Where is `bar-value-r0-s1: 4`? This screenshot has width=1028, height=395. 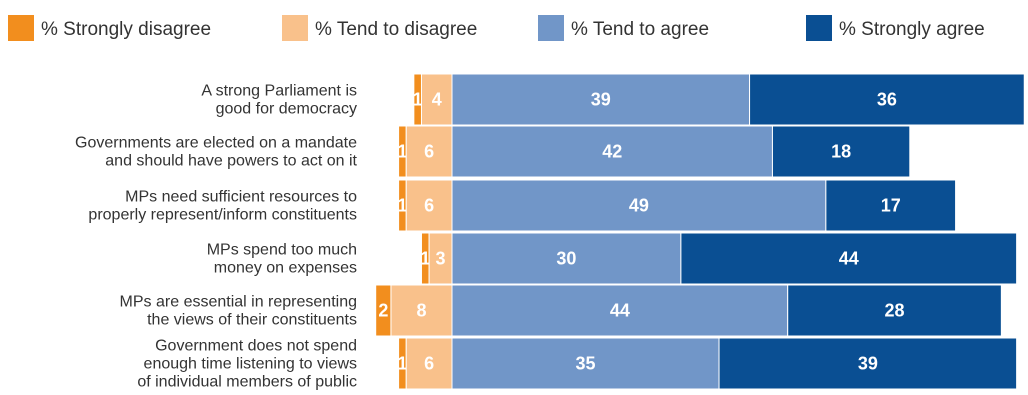 bar-value-r0-s1: 4 is located at coordinates (437, 100).